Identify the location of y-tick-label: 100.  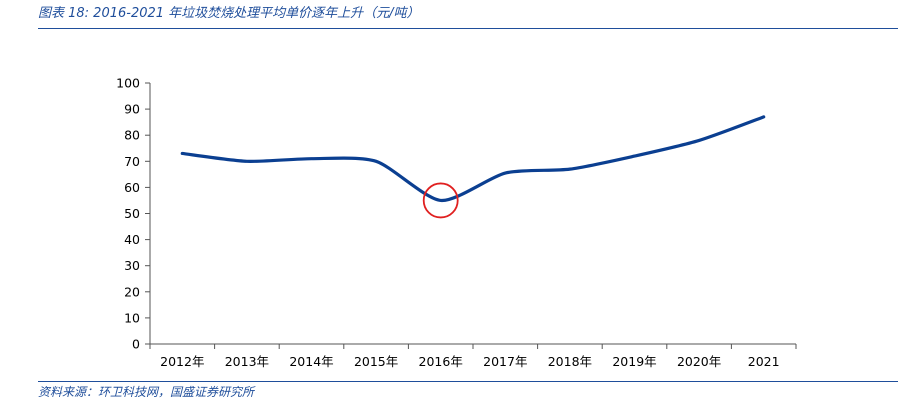
(128, 83).